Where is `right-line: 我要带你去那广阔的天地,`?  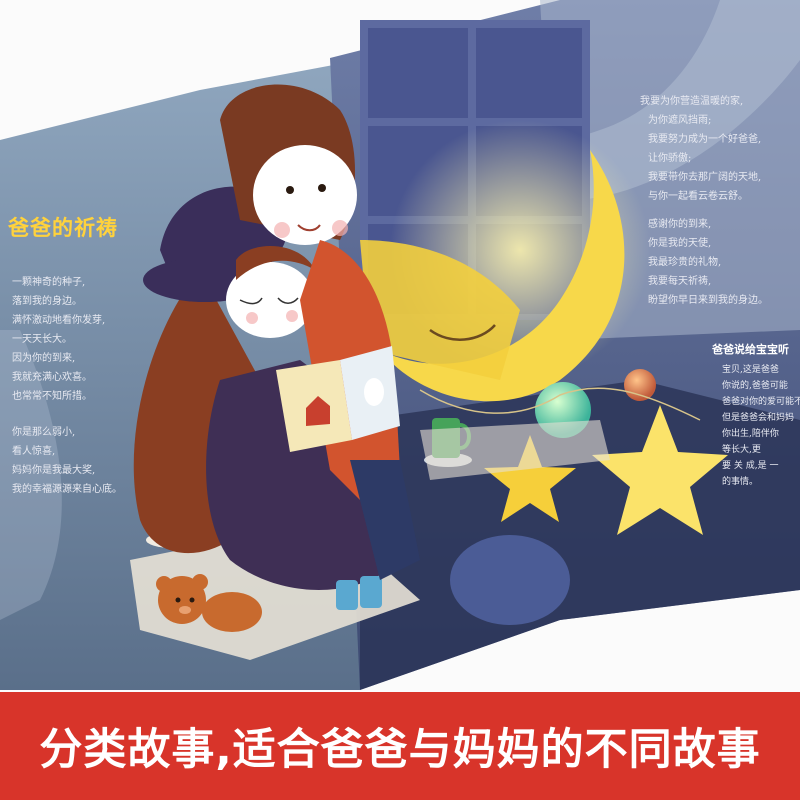 right-line: 我要带你去那广阔的天地, is located at coordinates (705, 177).